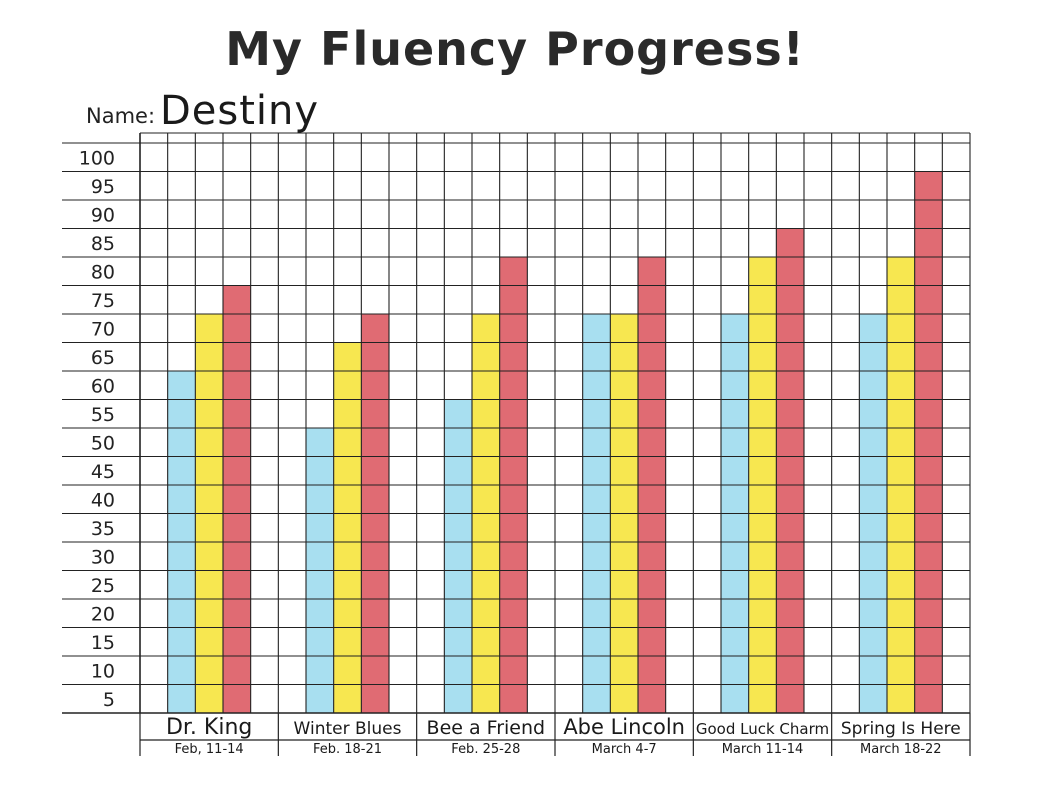 This screenshot has height=800, width=1050. I want to click on y-tick-label: 20, so click(103, 614).